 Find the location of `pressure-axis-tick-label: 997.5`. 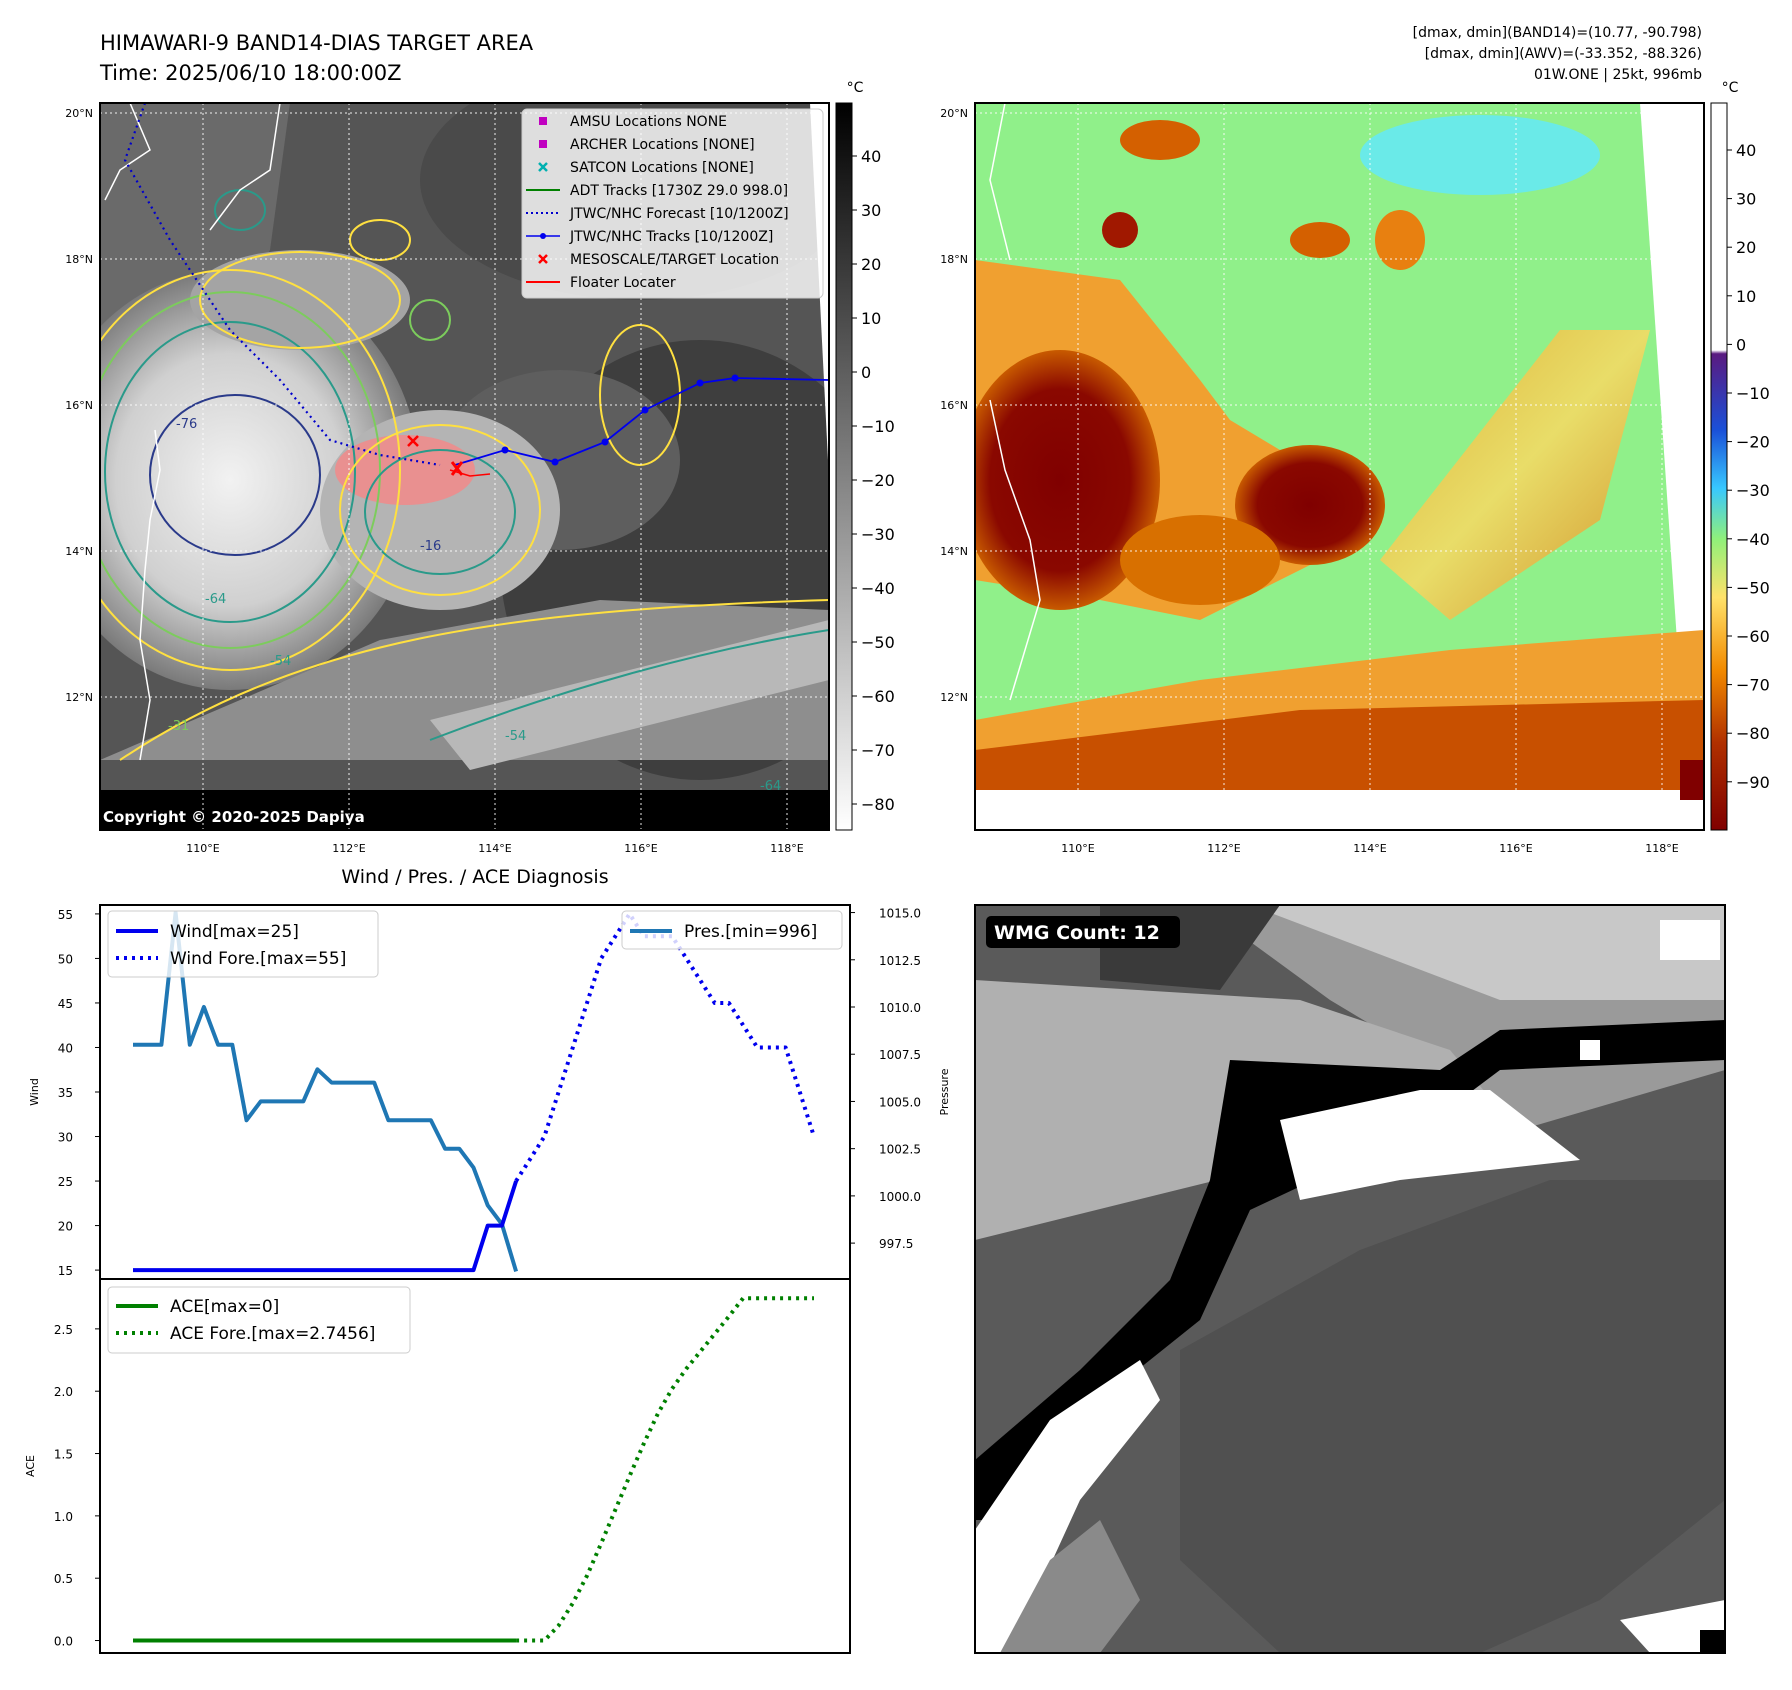

pressure-axis-tick-label: 997.5 is located at coordinates (896, 1244).